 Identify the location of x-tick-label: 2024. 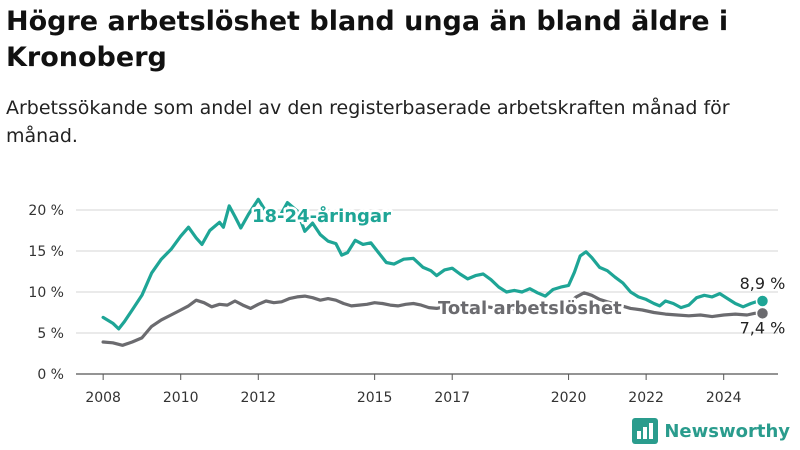
(724, 398).